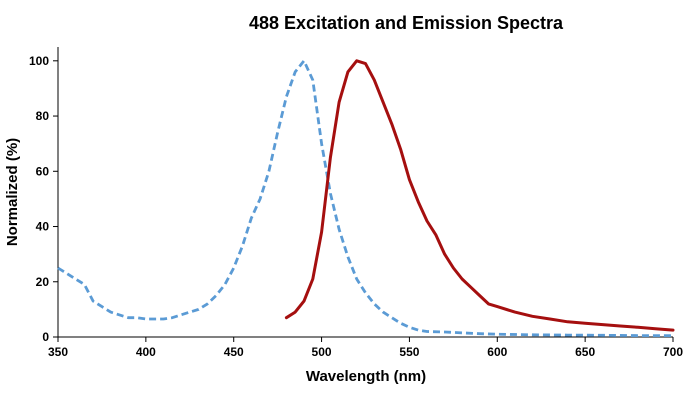 This screenshot has width=697, height=402. Describe the element at coordinates (673, 352) in the screenshot. I see `x-tick-label: 700` at that location.